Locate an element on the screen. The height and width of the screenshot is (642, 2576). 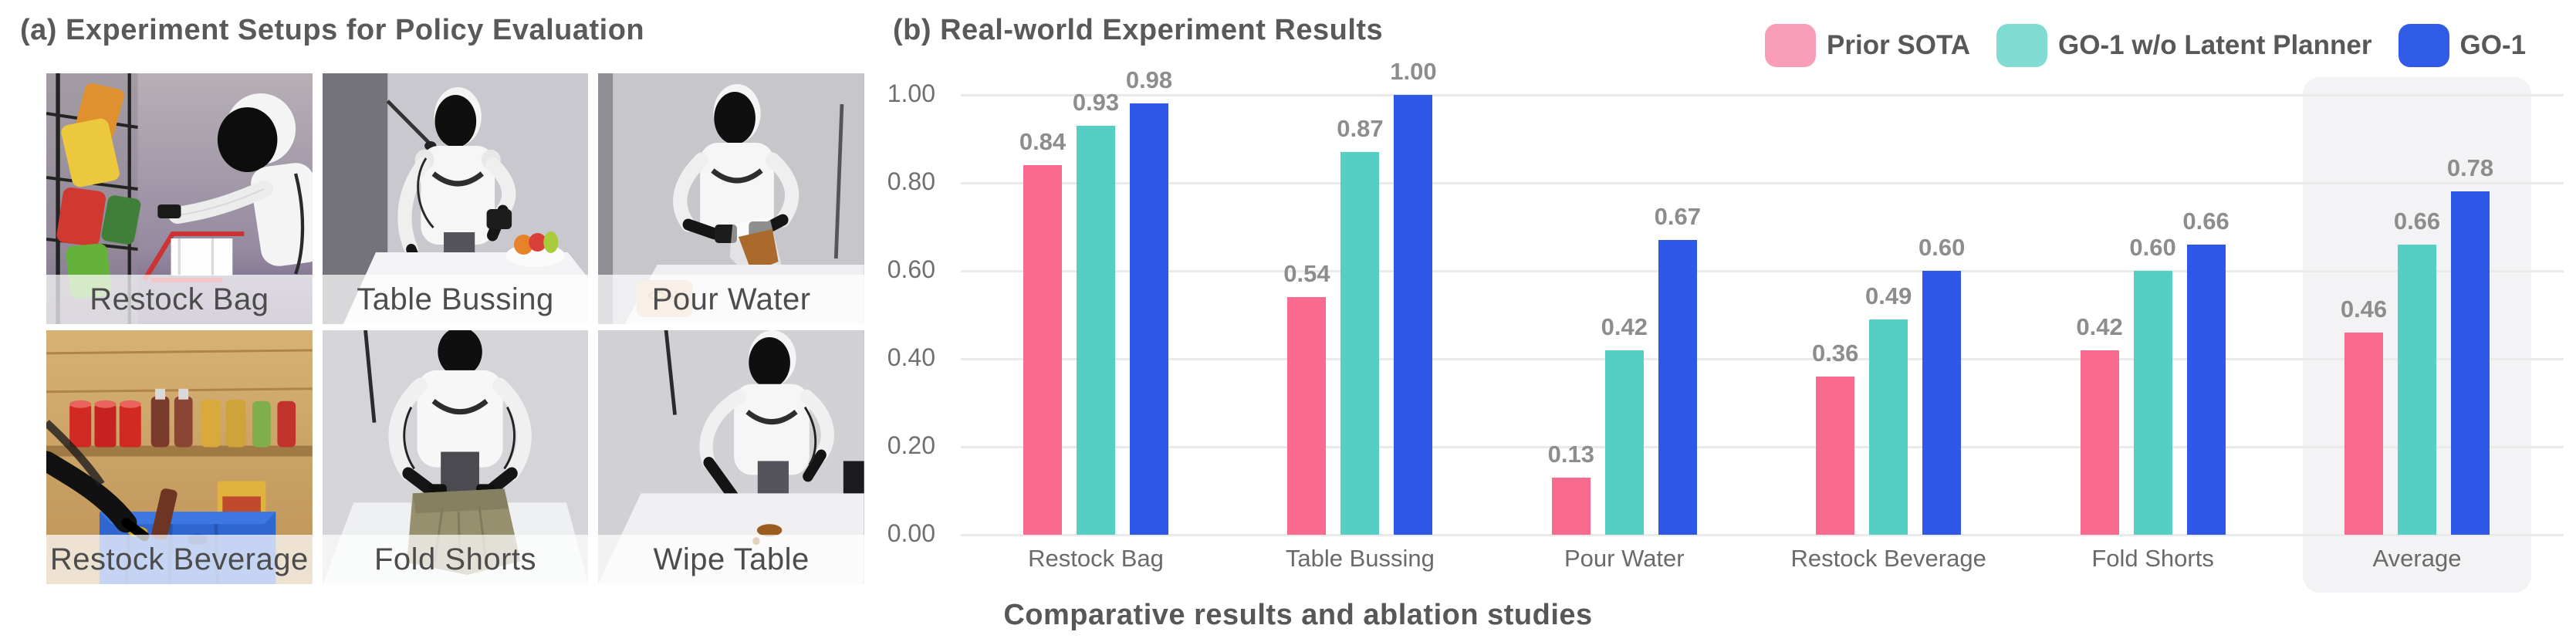
legend-item-go1: GO-1 is located at coordinates (2462, 45).